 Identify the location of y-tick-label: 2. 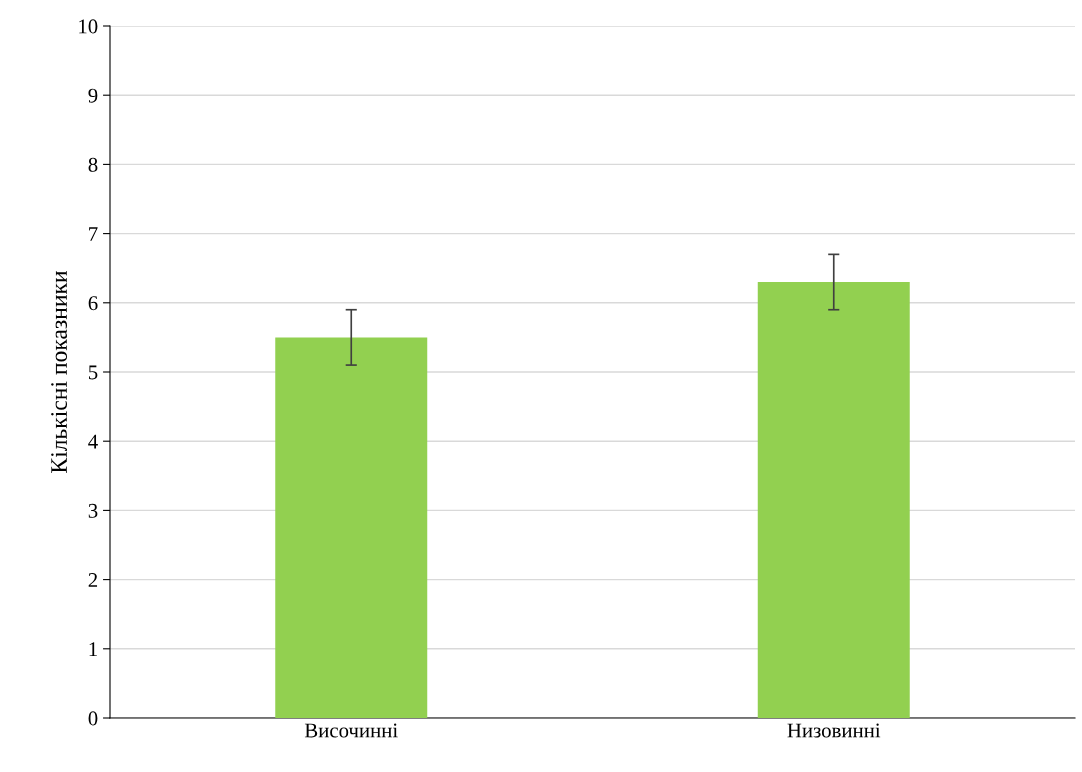
(93, 580).